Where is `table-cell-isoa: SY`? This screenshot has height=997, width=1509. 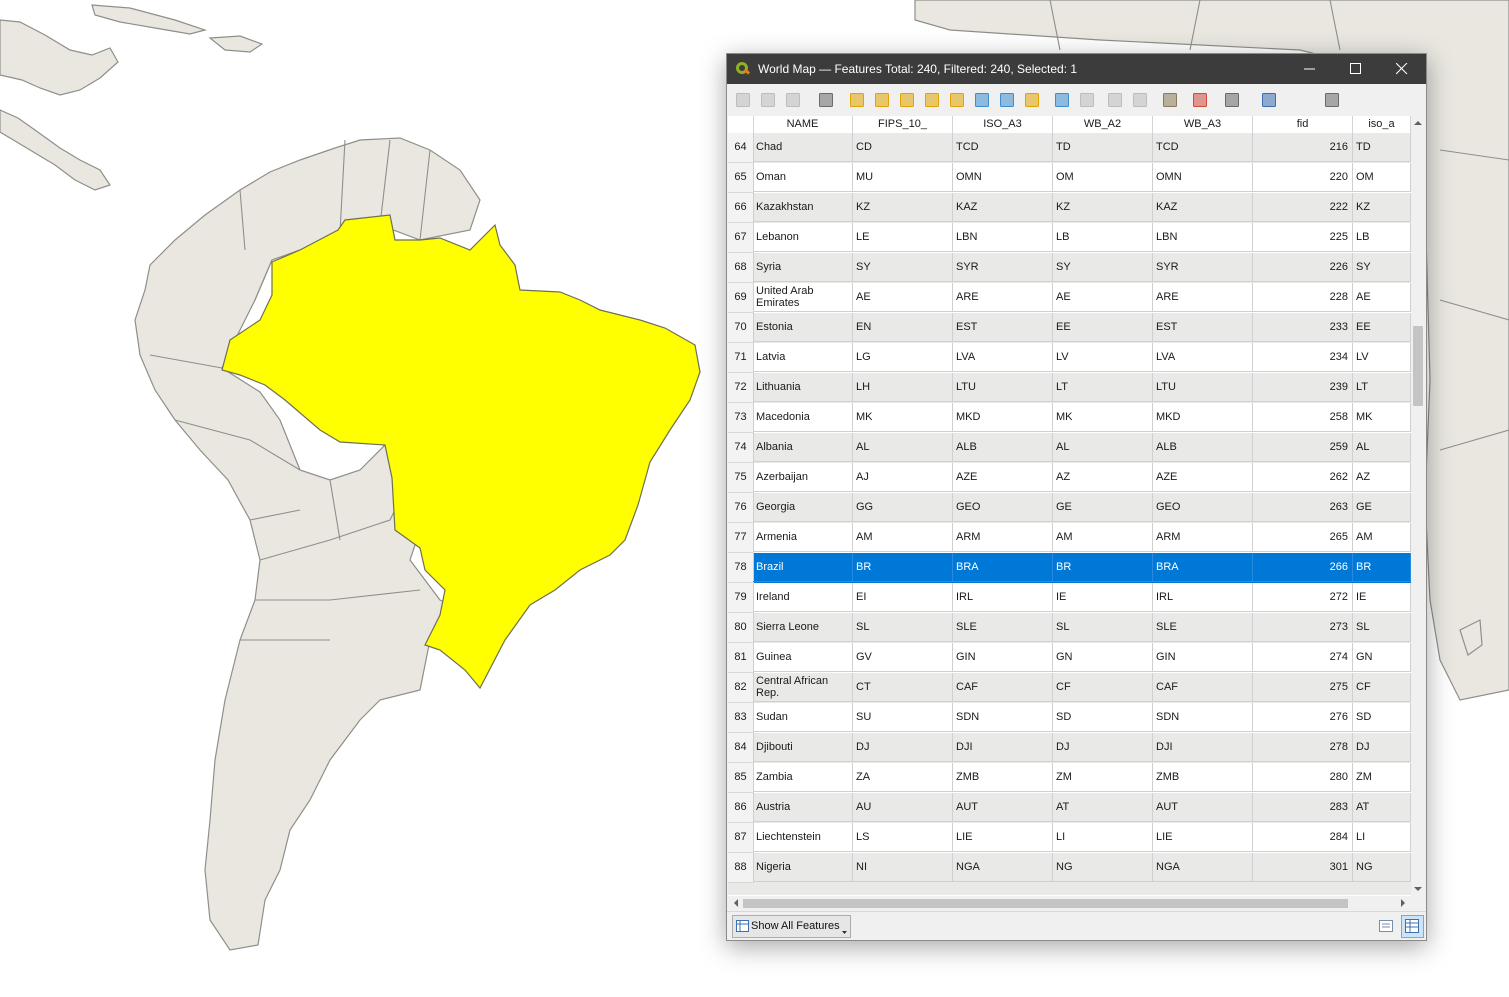
table-cell-isoa: SY is located at coordinates (1382, 267).